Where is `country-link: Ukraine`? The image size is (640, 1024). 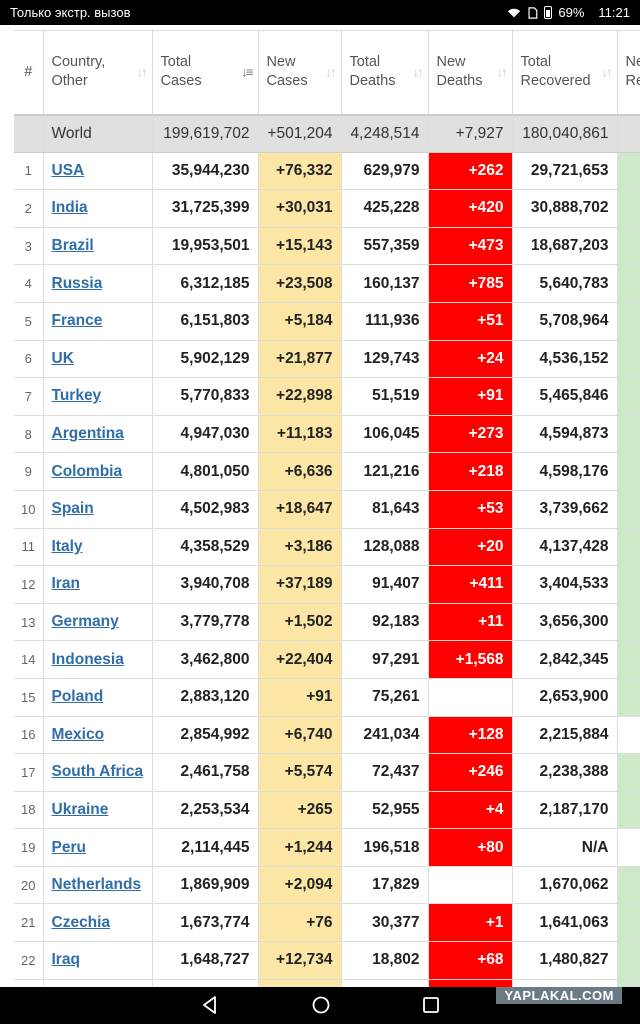 country-link: Ukraine is located at coordinates (80, 809).